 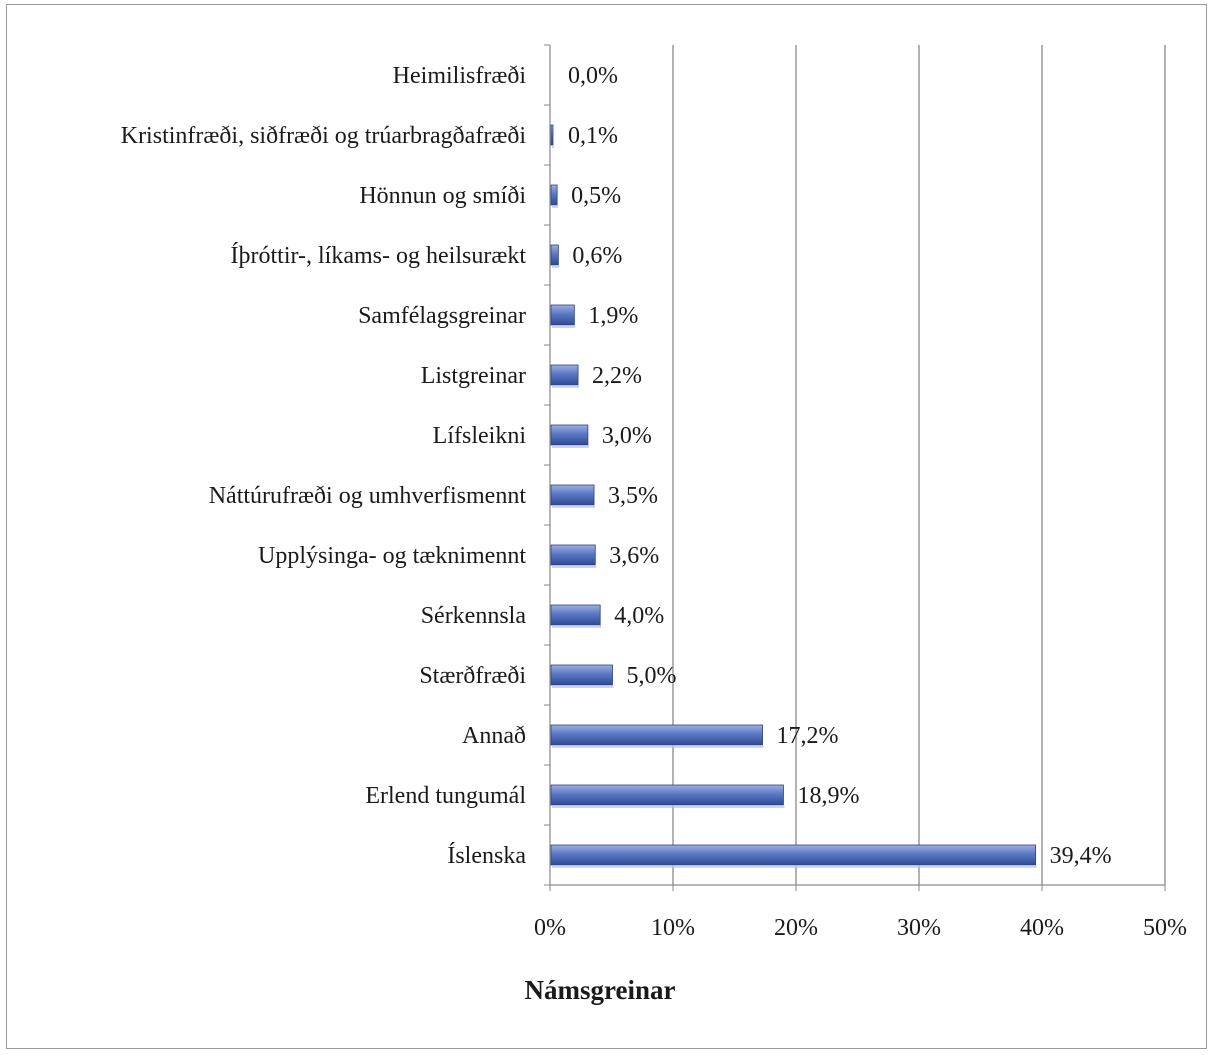 What do you see at coordinates (368, 496) in the screenshot?
I see `category-label: Náttúrufræði og umhverfismennt` at bounding box center [368, 496].